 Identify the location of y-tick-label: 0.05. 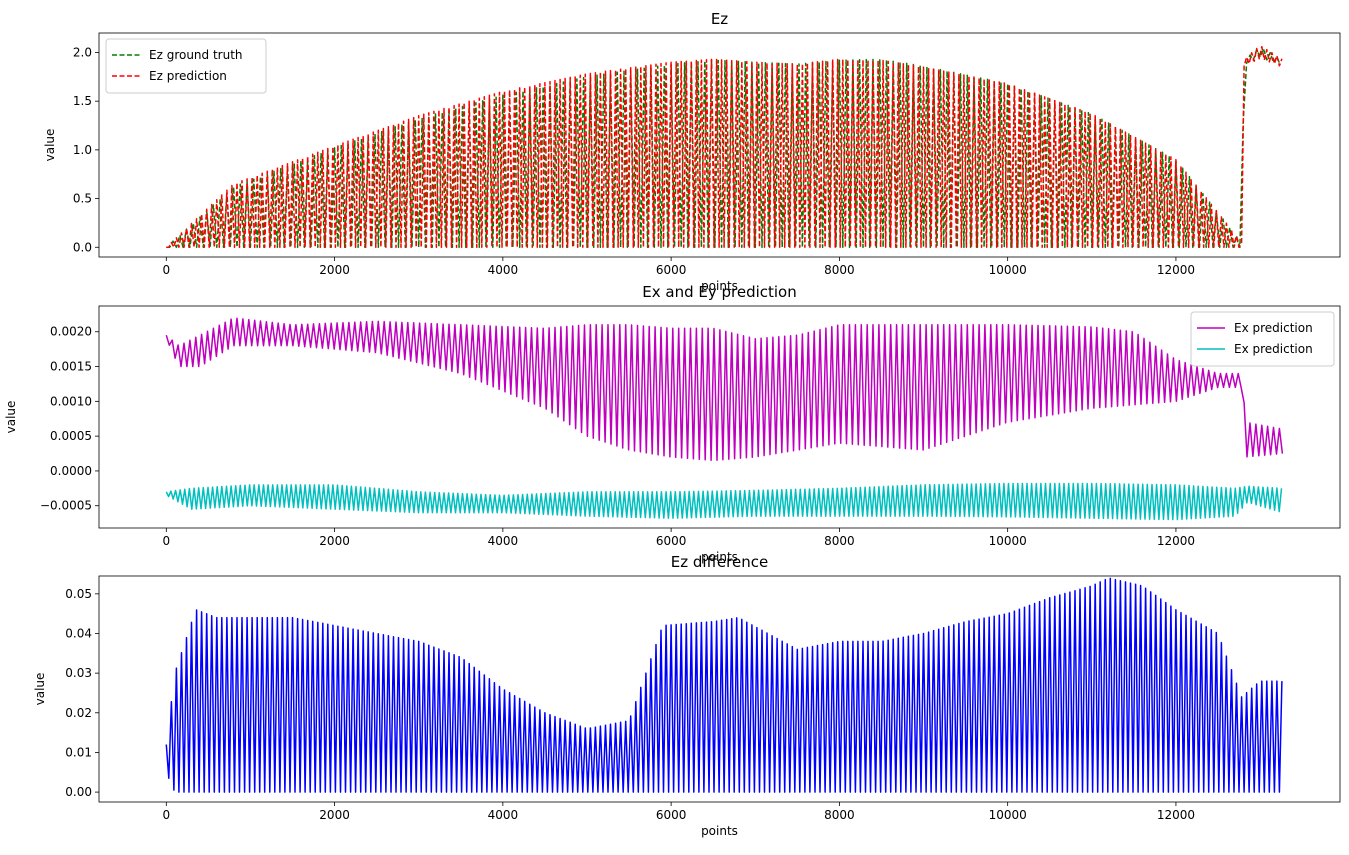
(78, 594).